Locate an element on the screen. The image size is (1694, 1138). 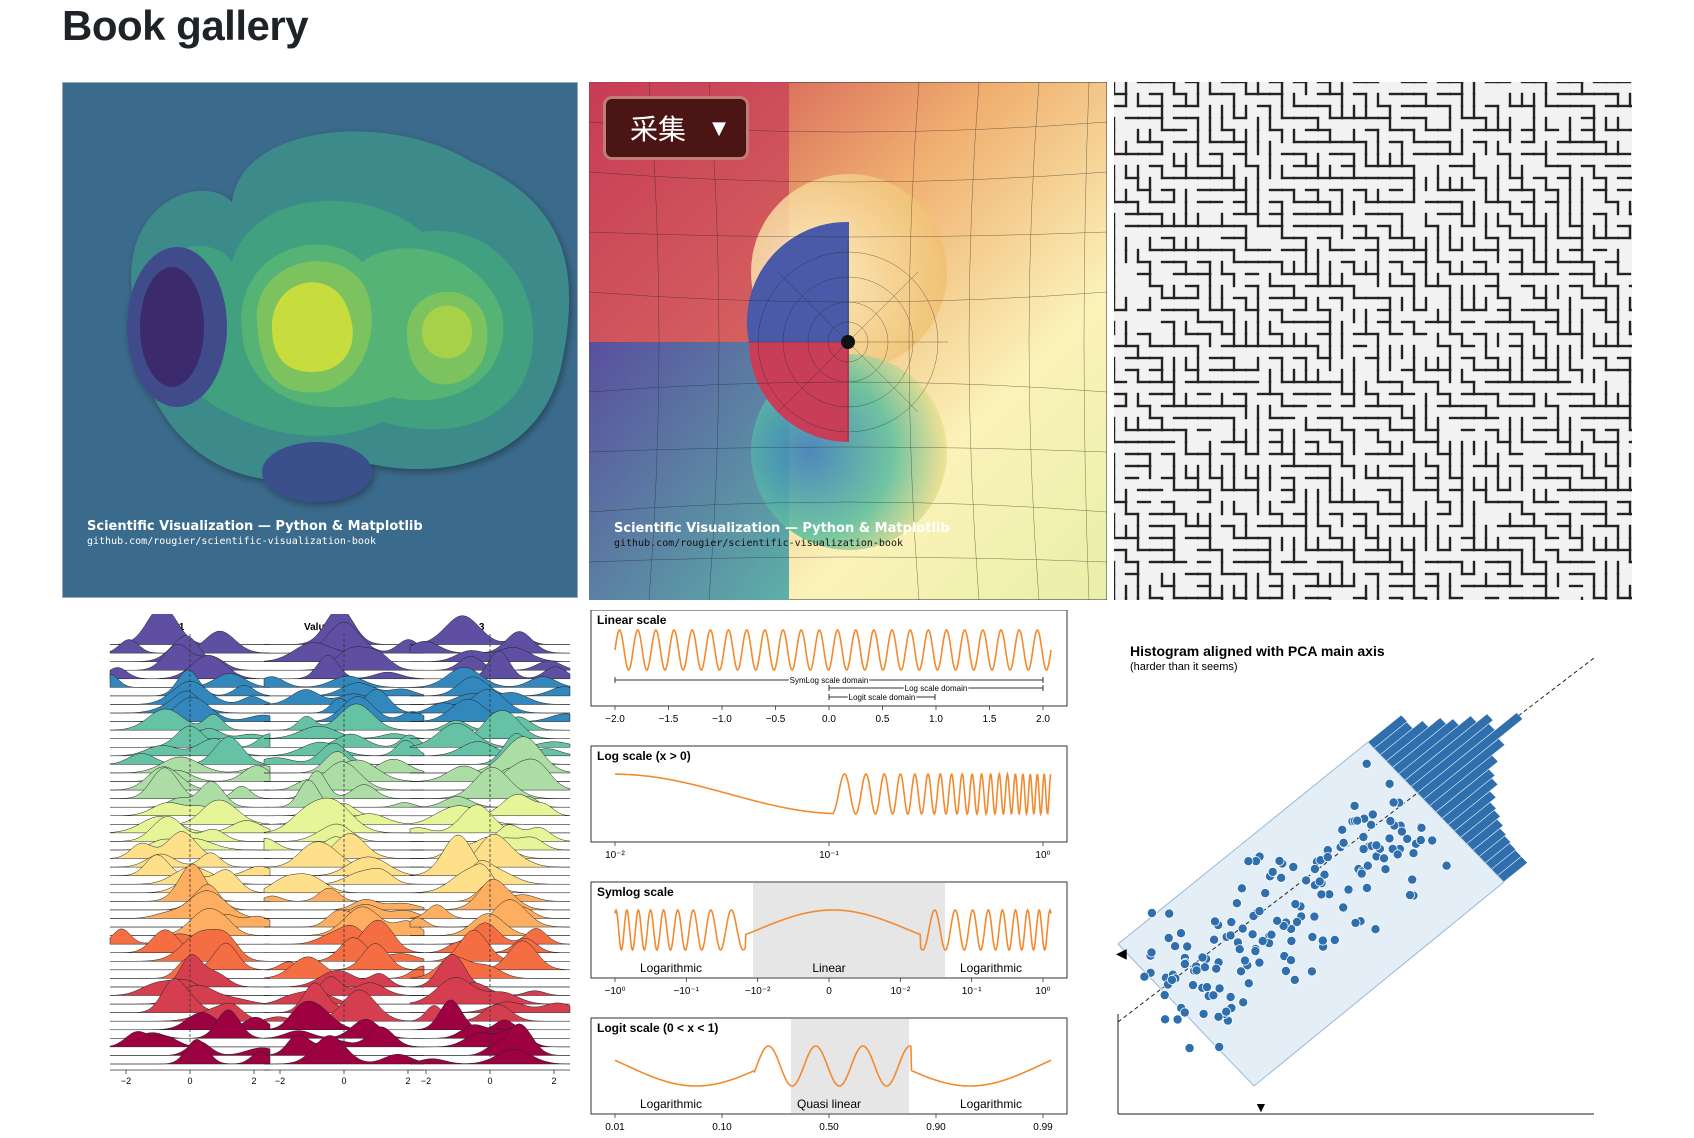
collect-button-label: 采集 is located at coordinates (658, 129).